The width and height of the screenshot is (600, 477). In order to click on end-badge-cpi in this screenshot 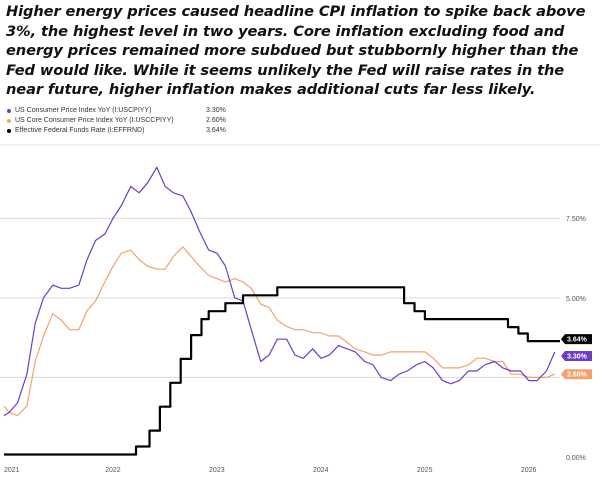, I will do `click(576, 355)`.